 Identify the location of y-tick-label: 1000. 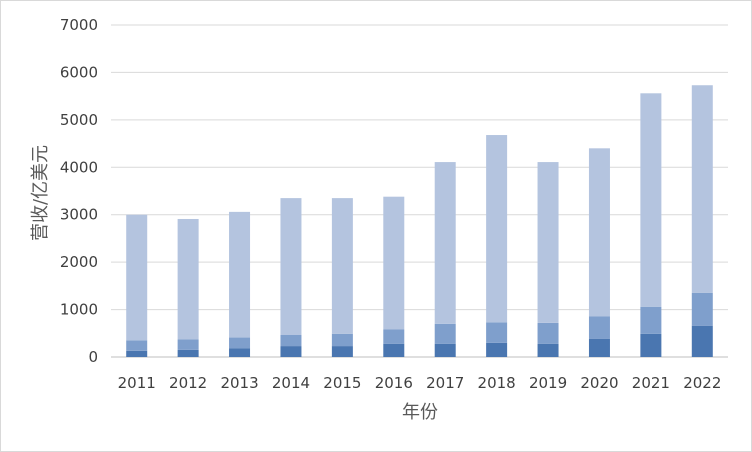
(79, 310).